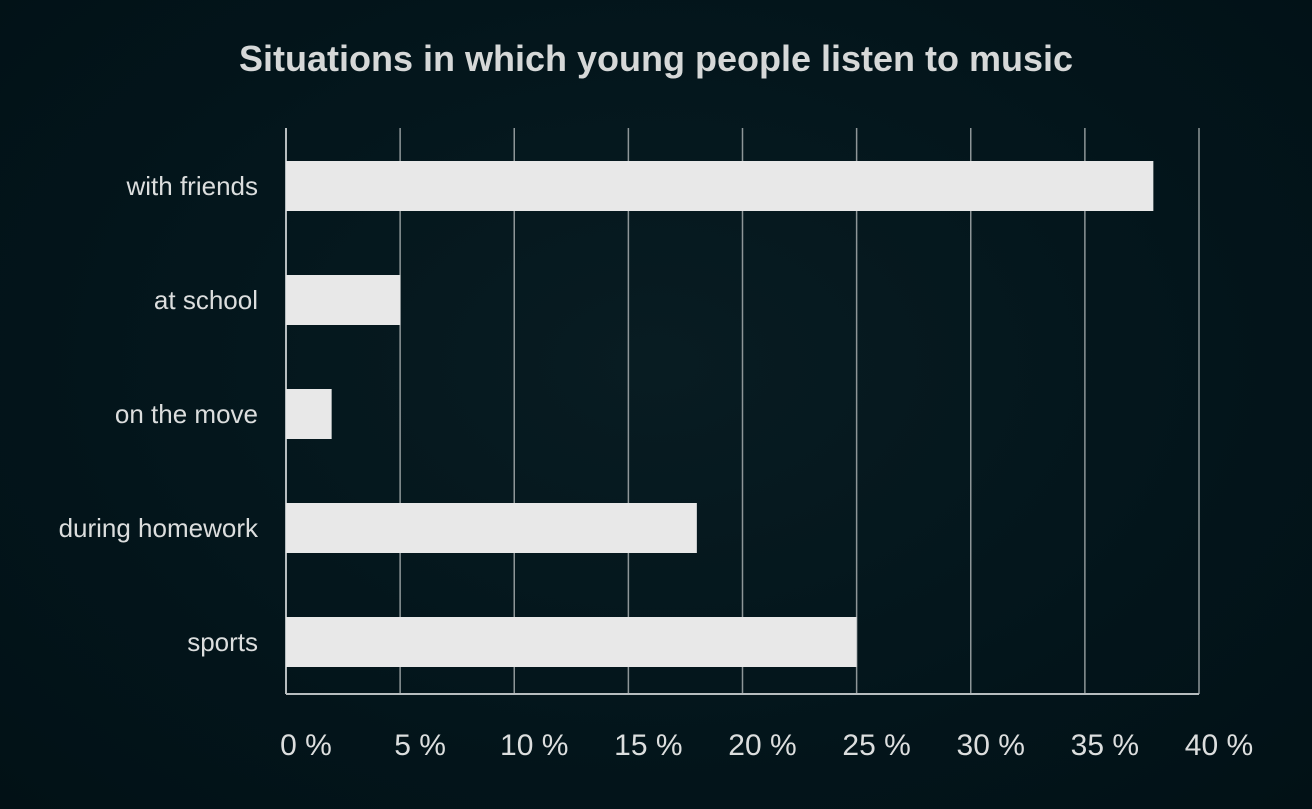  What do you see at coordinates (991, 745) in the screenshot?
I see `x-tick-label: 30 %` at bounding box center [991, 745].